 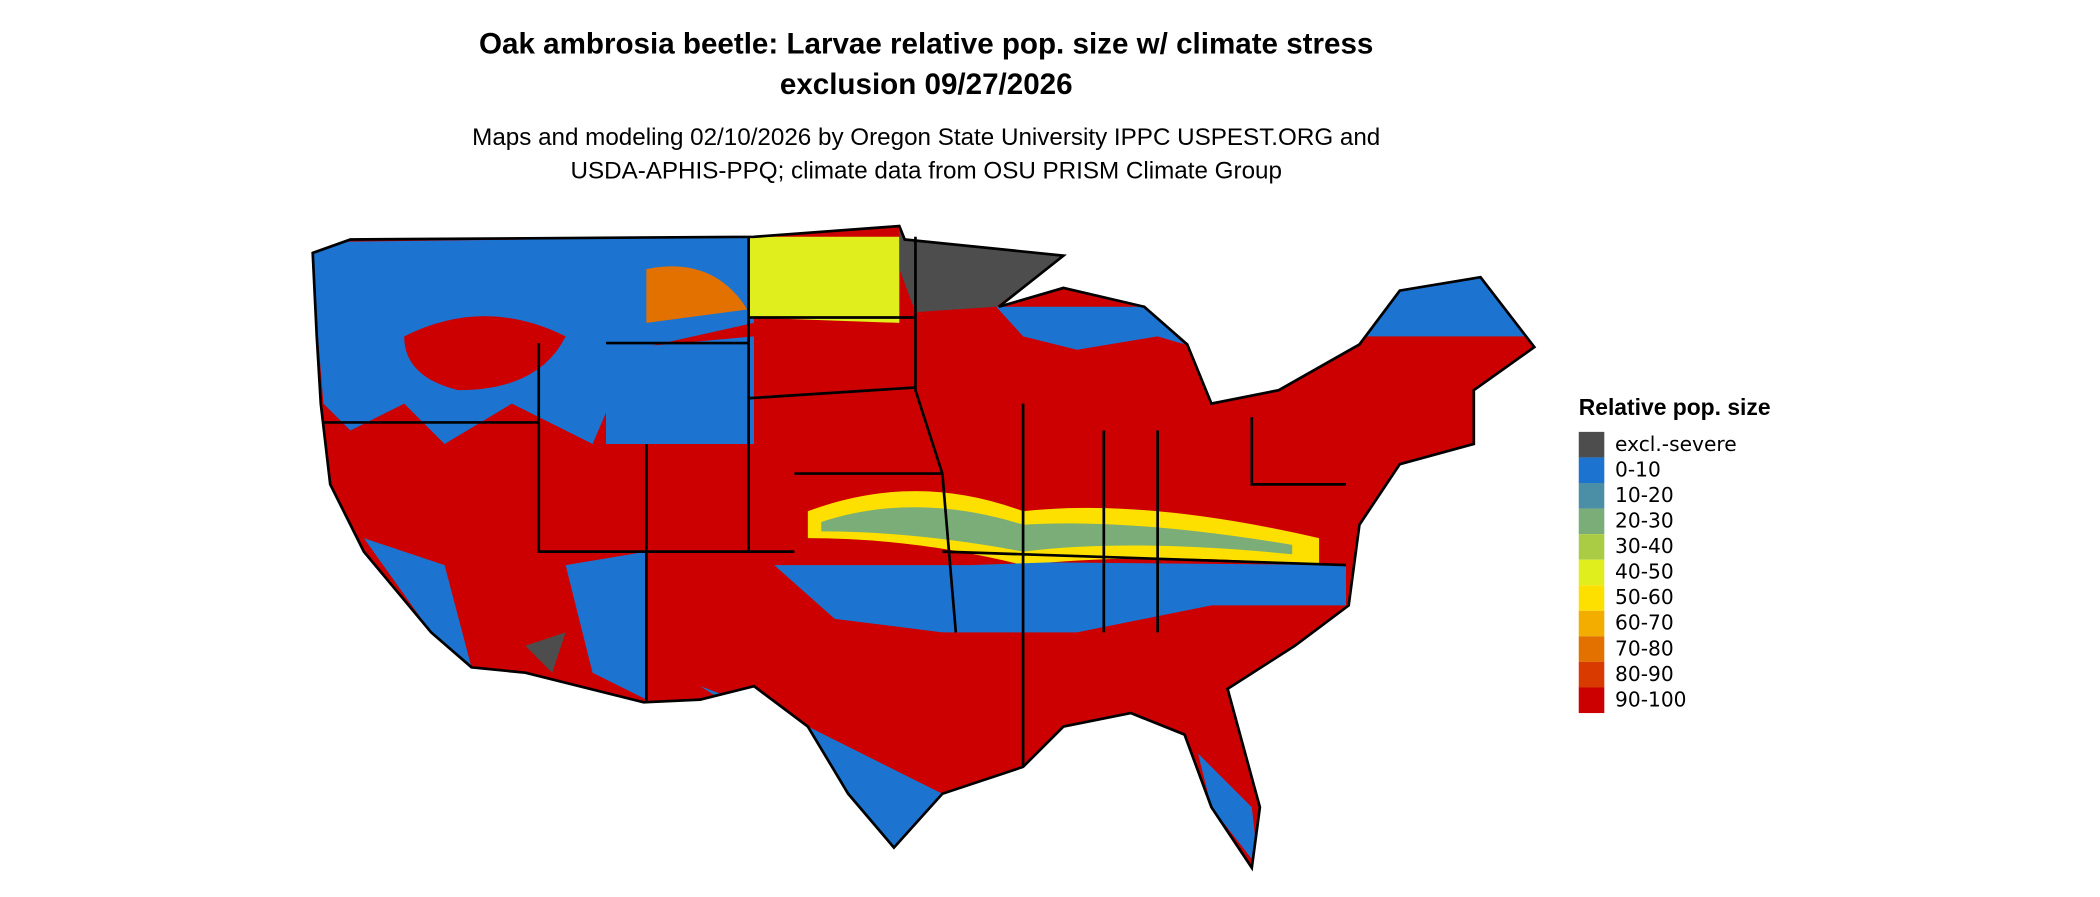 What do you see at coordinates (1644, 546) in the screenshot?
I see `legend-label: 30-40` at bounding box center [1644, 546].